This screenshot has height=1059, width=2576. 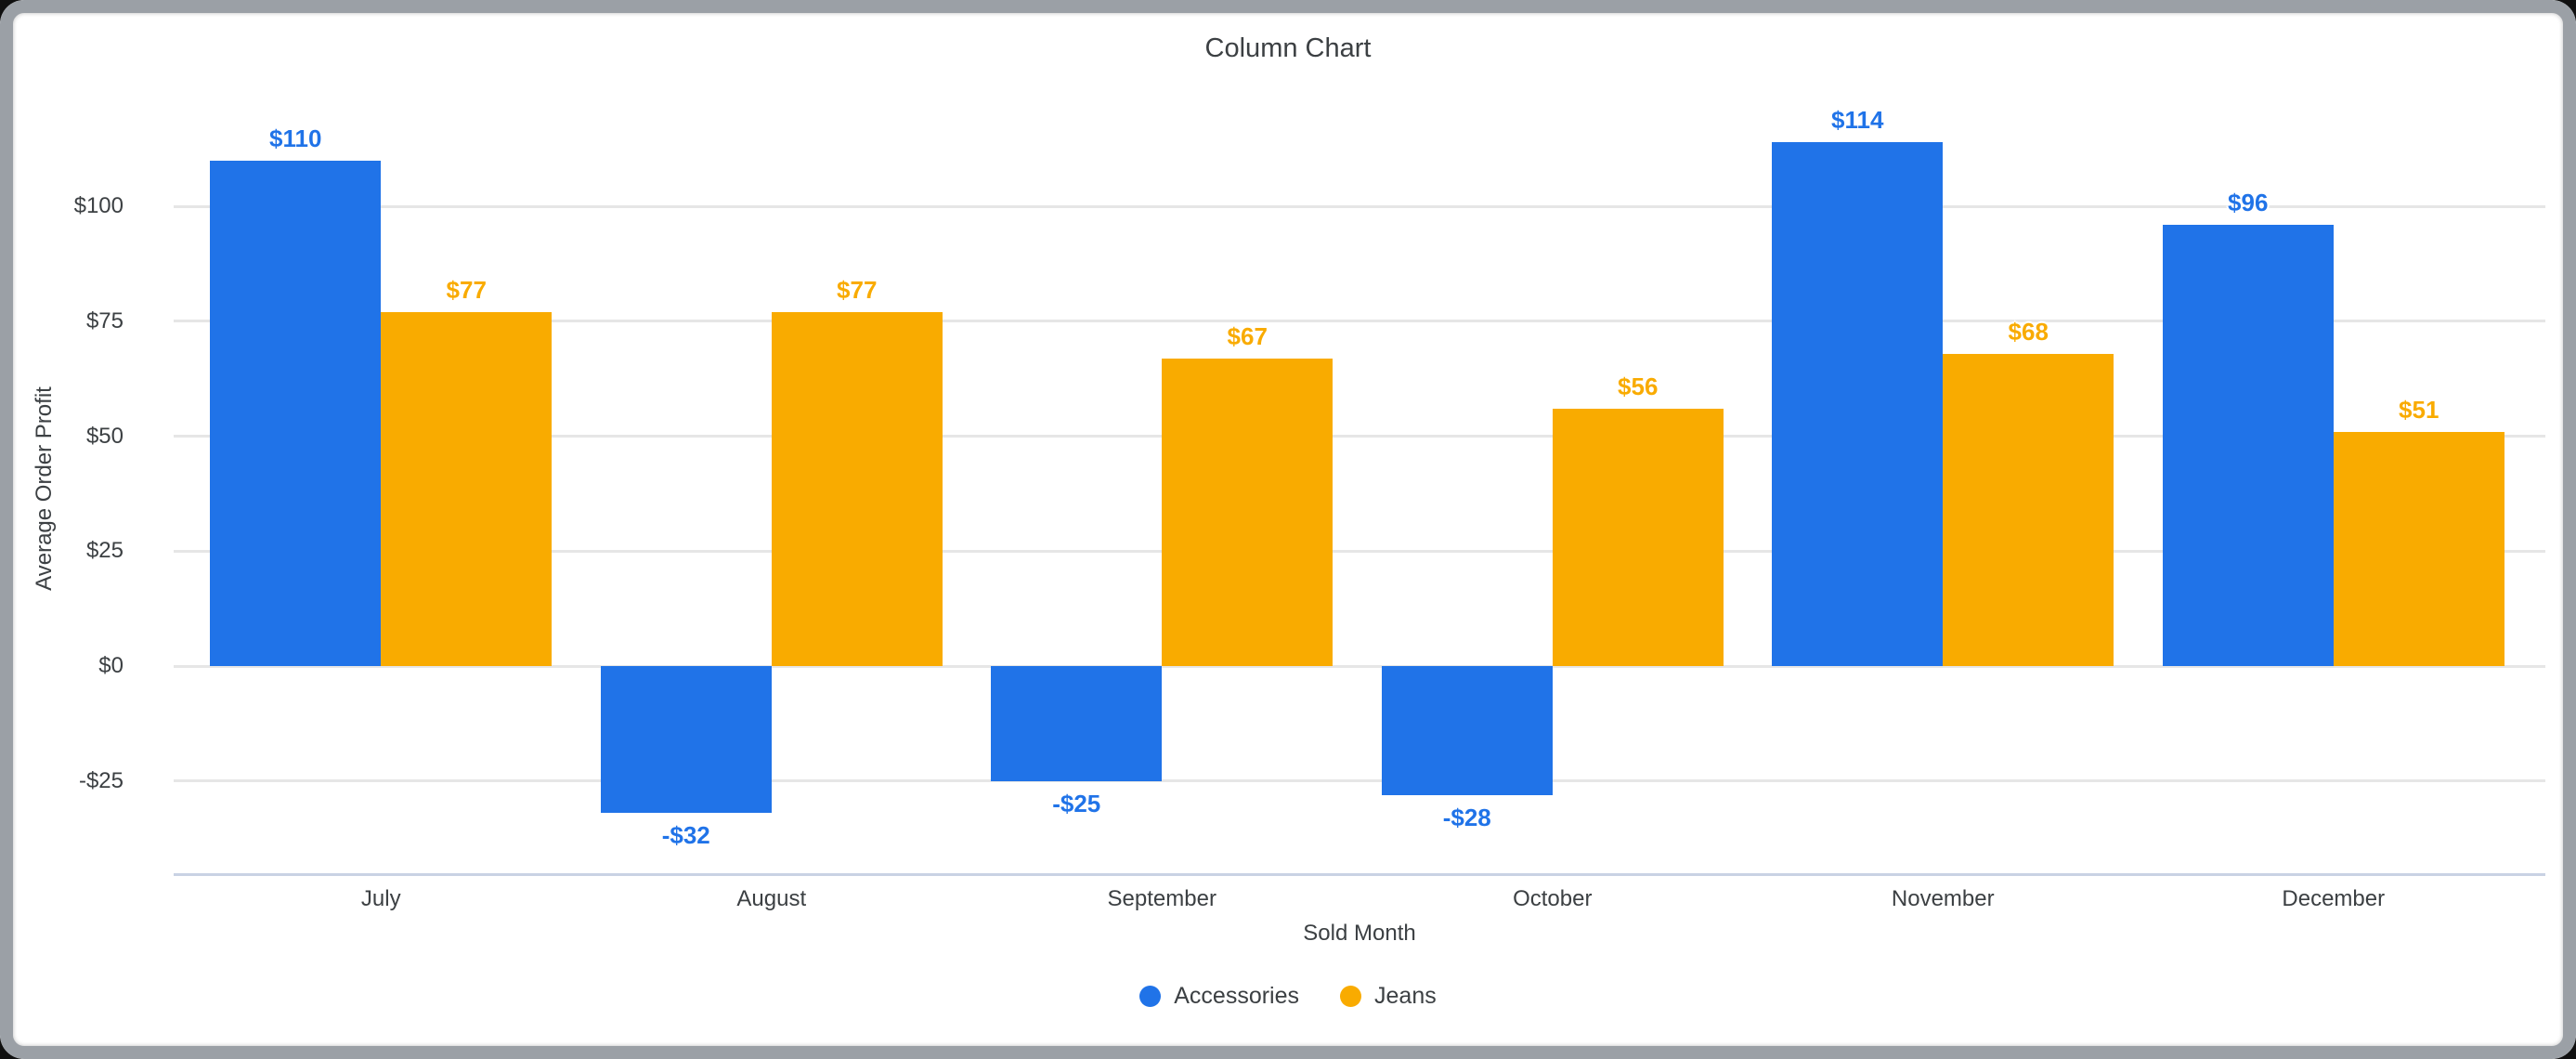 What do you see at coordinates (111, 665) in the screenshot?
I see `y-tick-label: $0` at bounding box center [111, 665].